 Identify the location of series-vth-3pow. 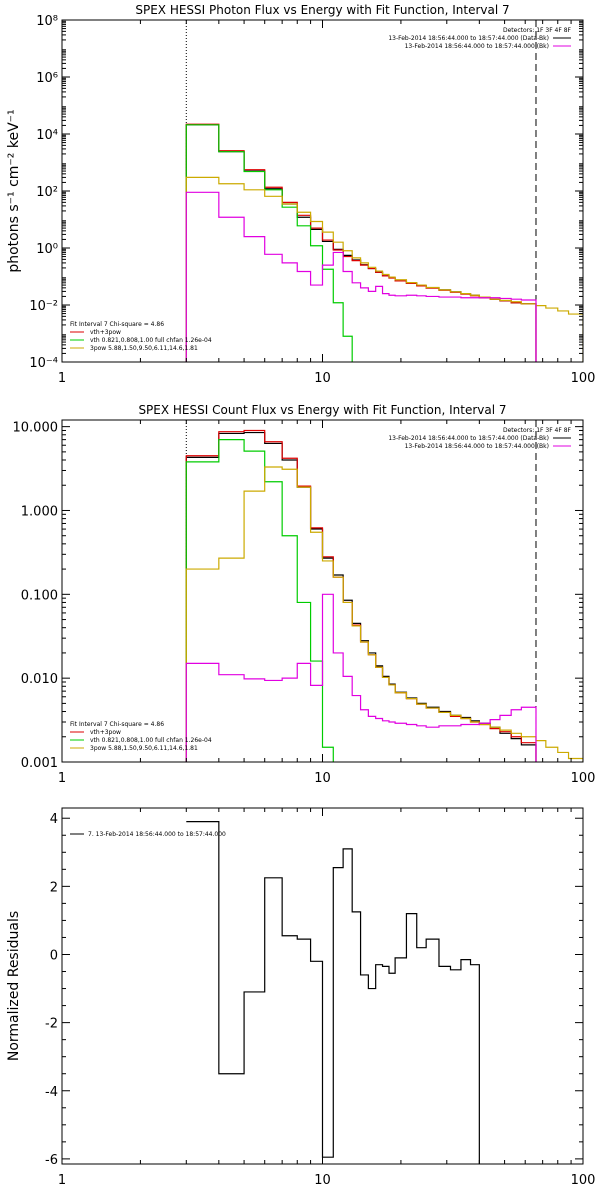
(361, 242).